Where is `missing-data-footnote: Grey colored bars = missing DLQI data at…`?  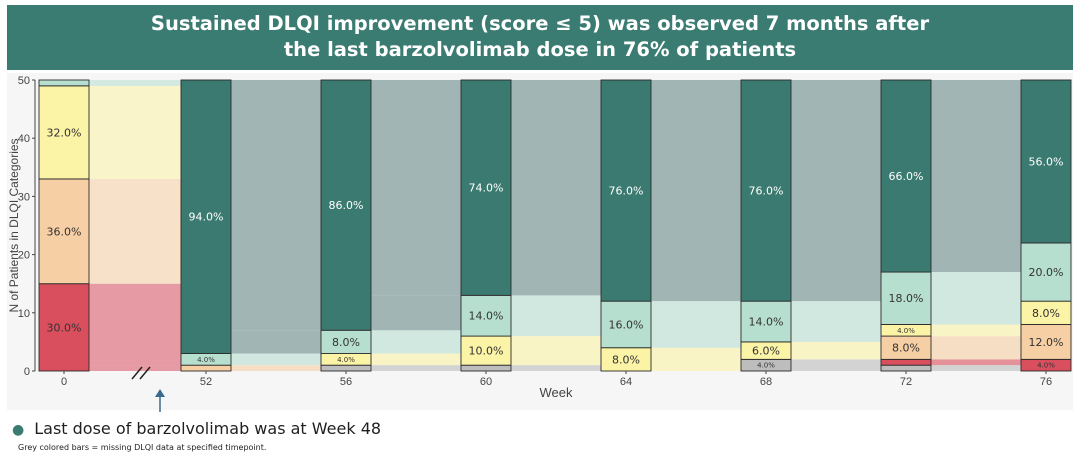 missing-data-footnote: Grey colored bars = missing DLQI data at… is located at coordinates (142, 447).